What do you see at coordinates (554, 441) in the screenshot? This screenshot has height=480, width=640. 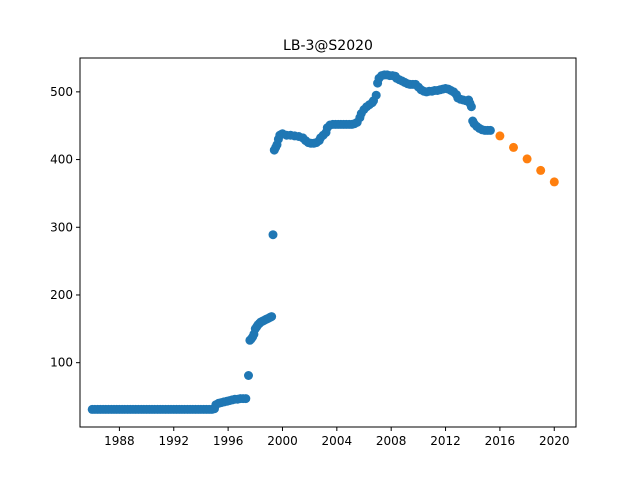 I see `x-tick-label-8: 2020` at bounding box center [554, 441].